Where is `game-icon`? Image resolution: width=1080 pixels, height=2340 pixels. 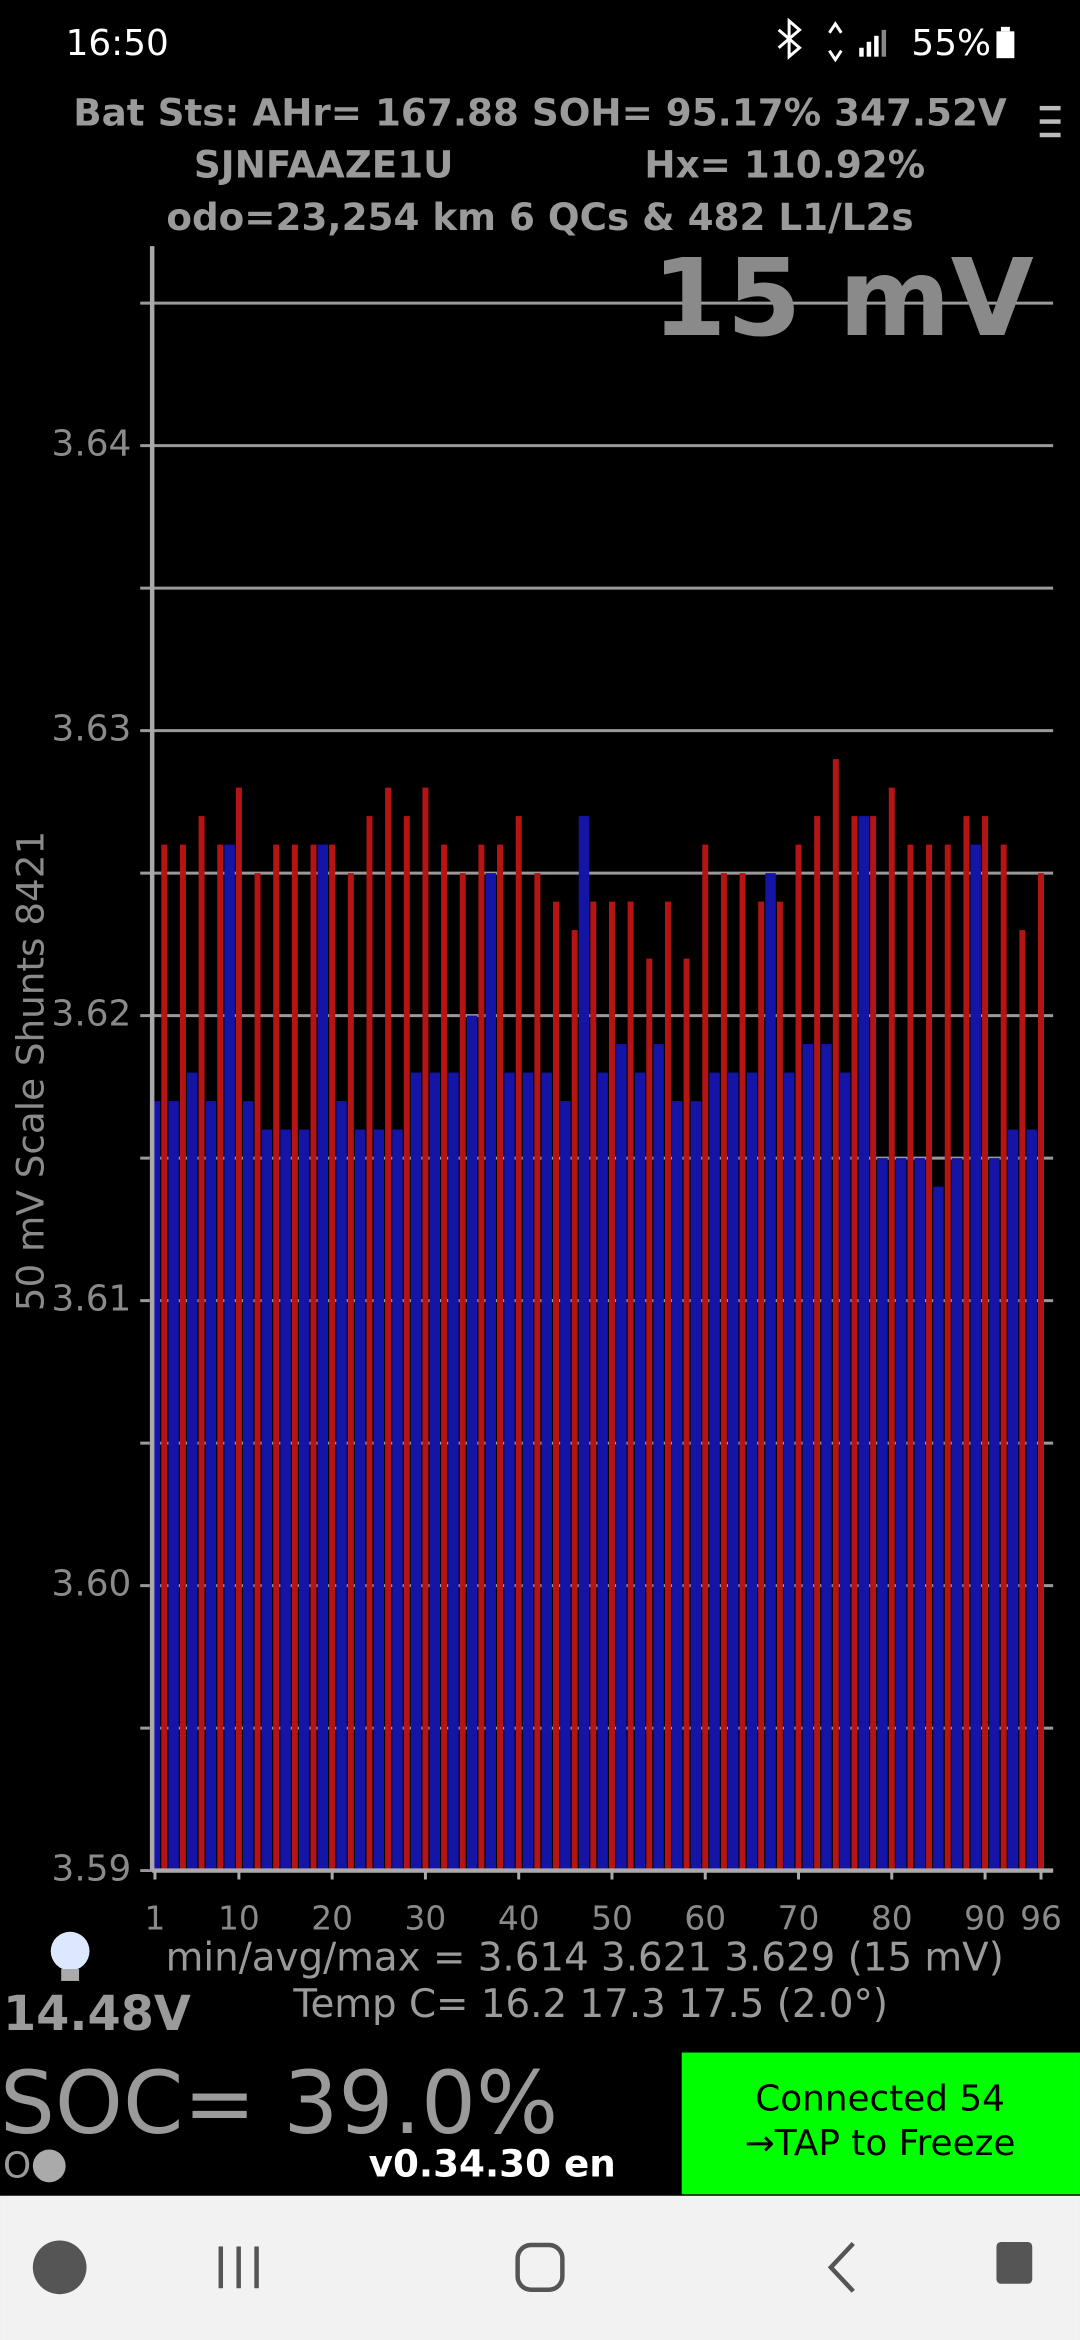 game-icon is located at coordinates (59, 2267).